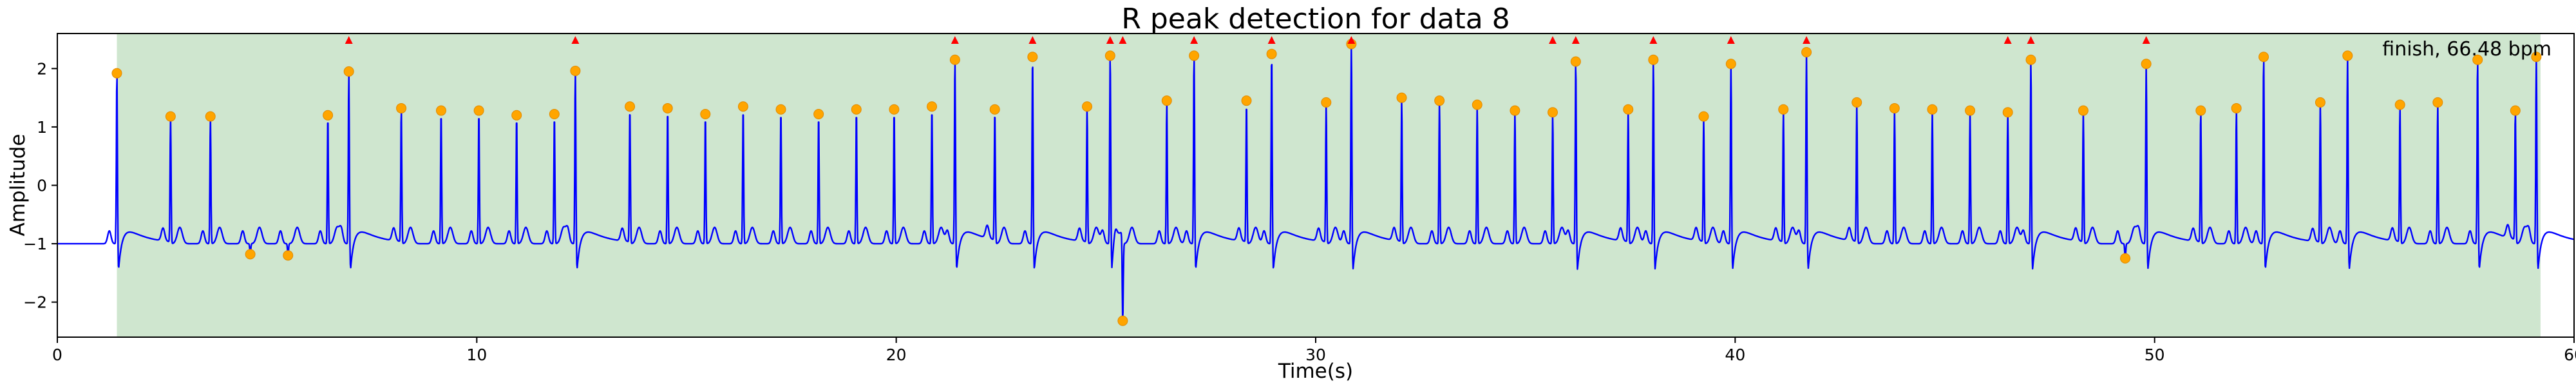  Describe the element at coordinates (2570, 355) in the screenshot. I see `x-tick-label: 60` at that location.